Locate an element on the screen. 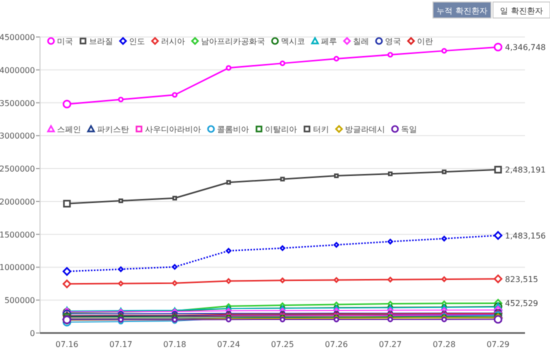  y-tick-label: 1500000 is located at coordinates (17, 235).